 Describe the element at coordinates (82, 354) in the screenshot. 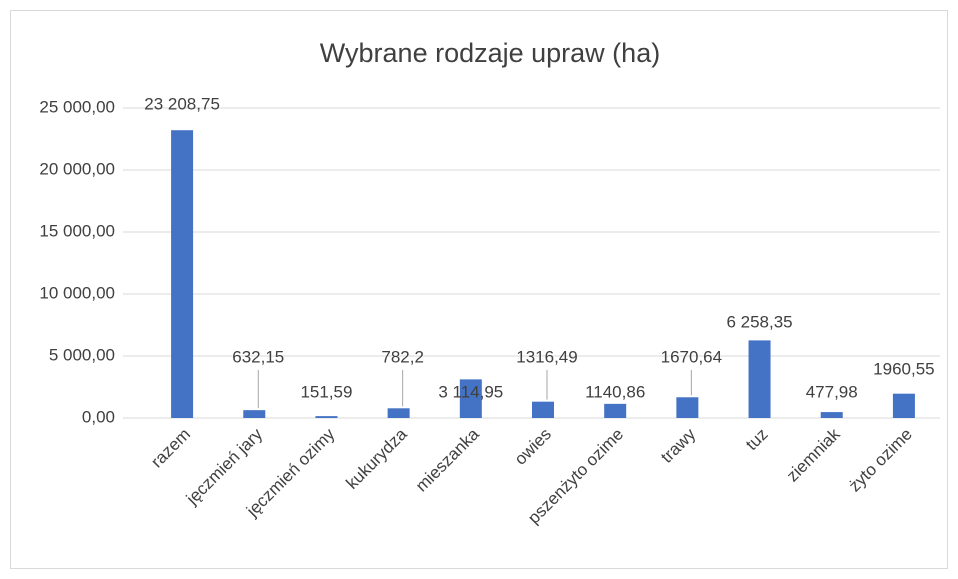

I see `y-tick-label: 5 000,00` at that location.